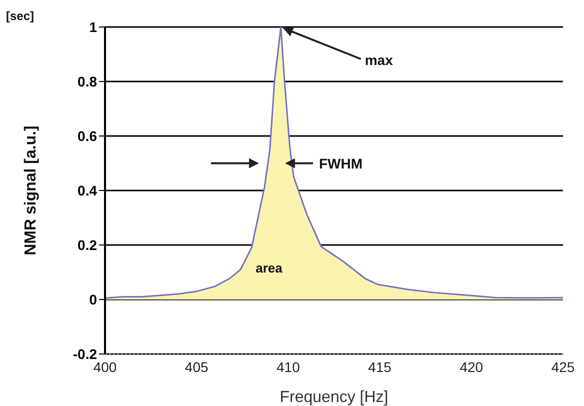 This screenshot has height=406, width=584. I want to click on y-axis-title: NMR signal [a.u.], so click(31, 191).